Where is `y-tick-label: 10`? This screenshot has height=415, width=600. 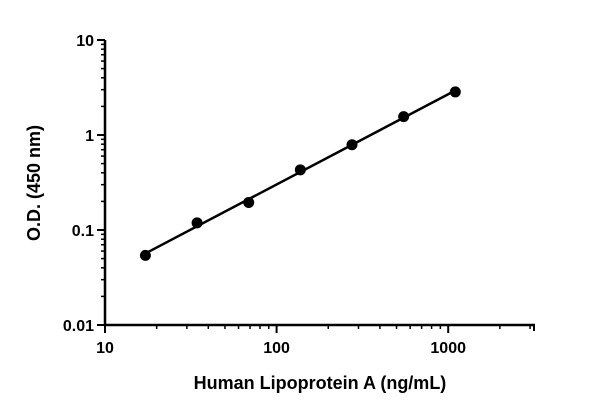
y-tick-label: 10 is located at coordinates (85, 41).